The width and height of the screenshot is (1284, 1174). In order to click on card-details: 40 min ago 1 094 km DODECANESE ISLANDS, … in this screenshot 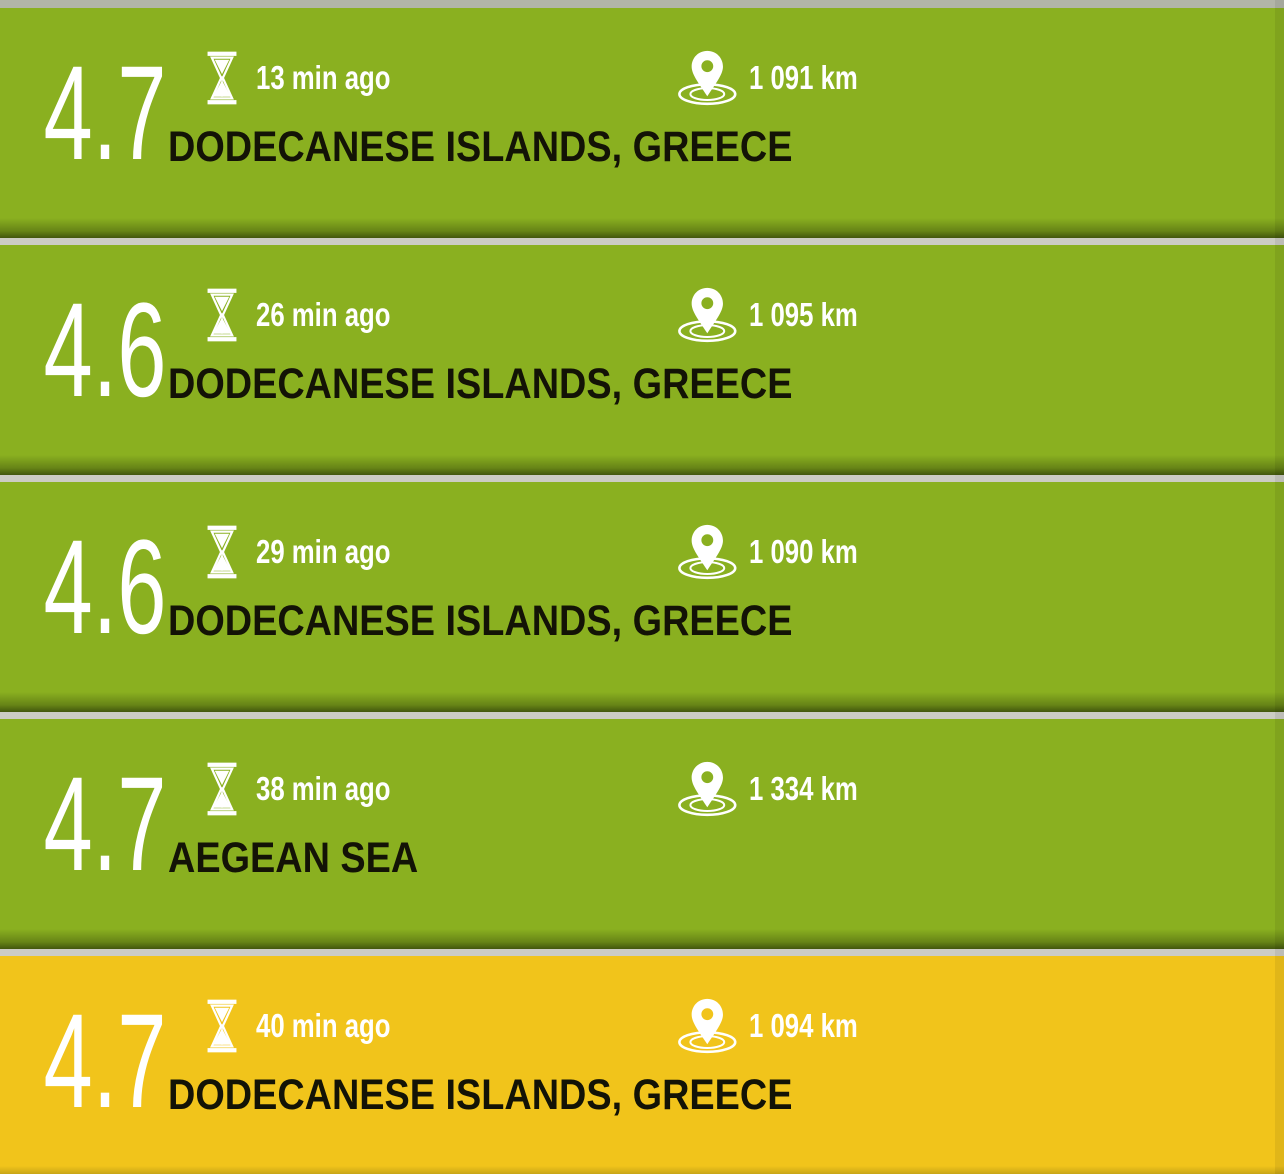, I will do `click(721, 1039)`.